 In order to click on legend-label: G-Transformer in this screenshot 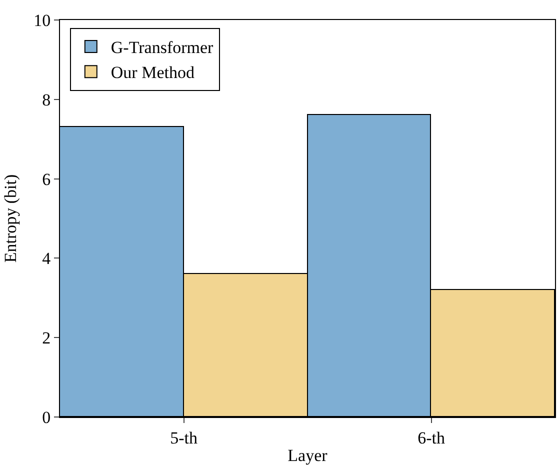, I will do `click(162, 48)`.